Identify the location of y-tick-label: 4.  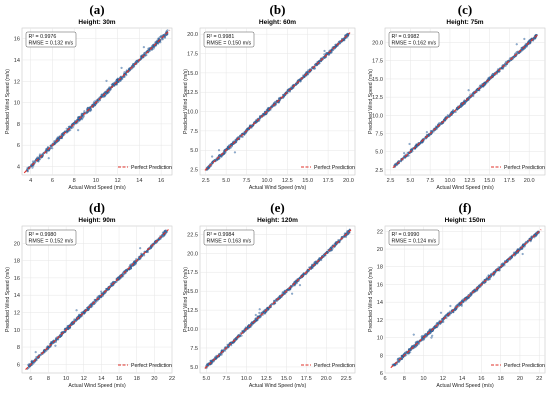
(18, 167).